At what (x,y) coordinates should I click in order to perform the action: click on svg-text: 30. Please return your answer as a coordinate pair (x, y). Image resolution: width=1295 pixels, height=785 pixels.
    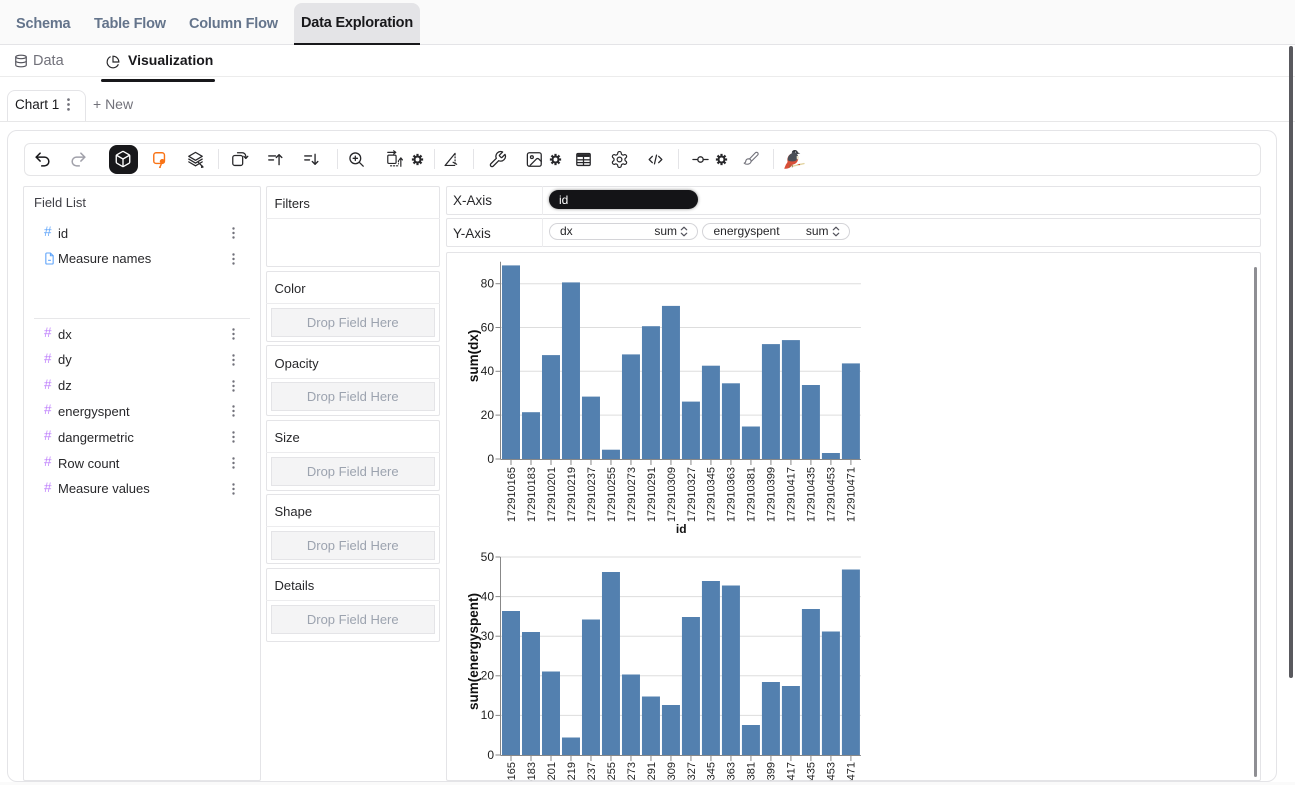
    Looking at the image, I should click on (487, 636).